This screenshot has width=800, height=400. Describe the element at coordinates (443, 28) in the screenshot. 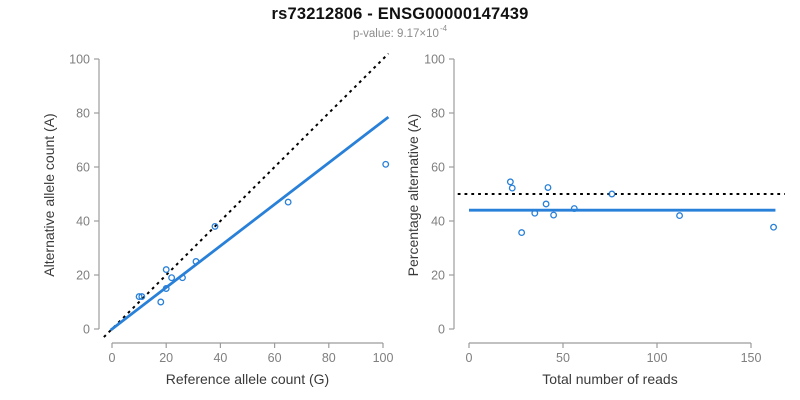

I see `subtitle-exponent: -4` at that location.